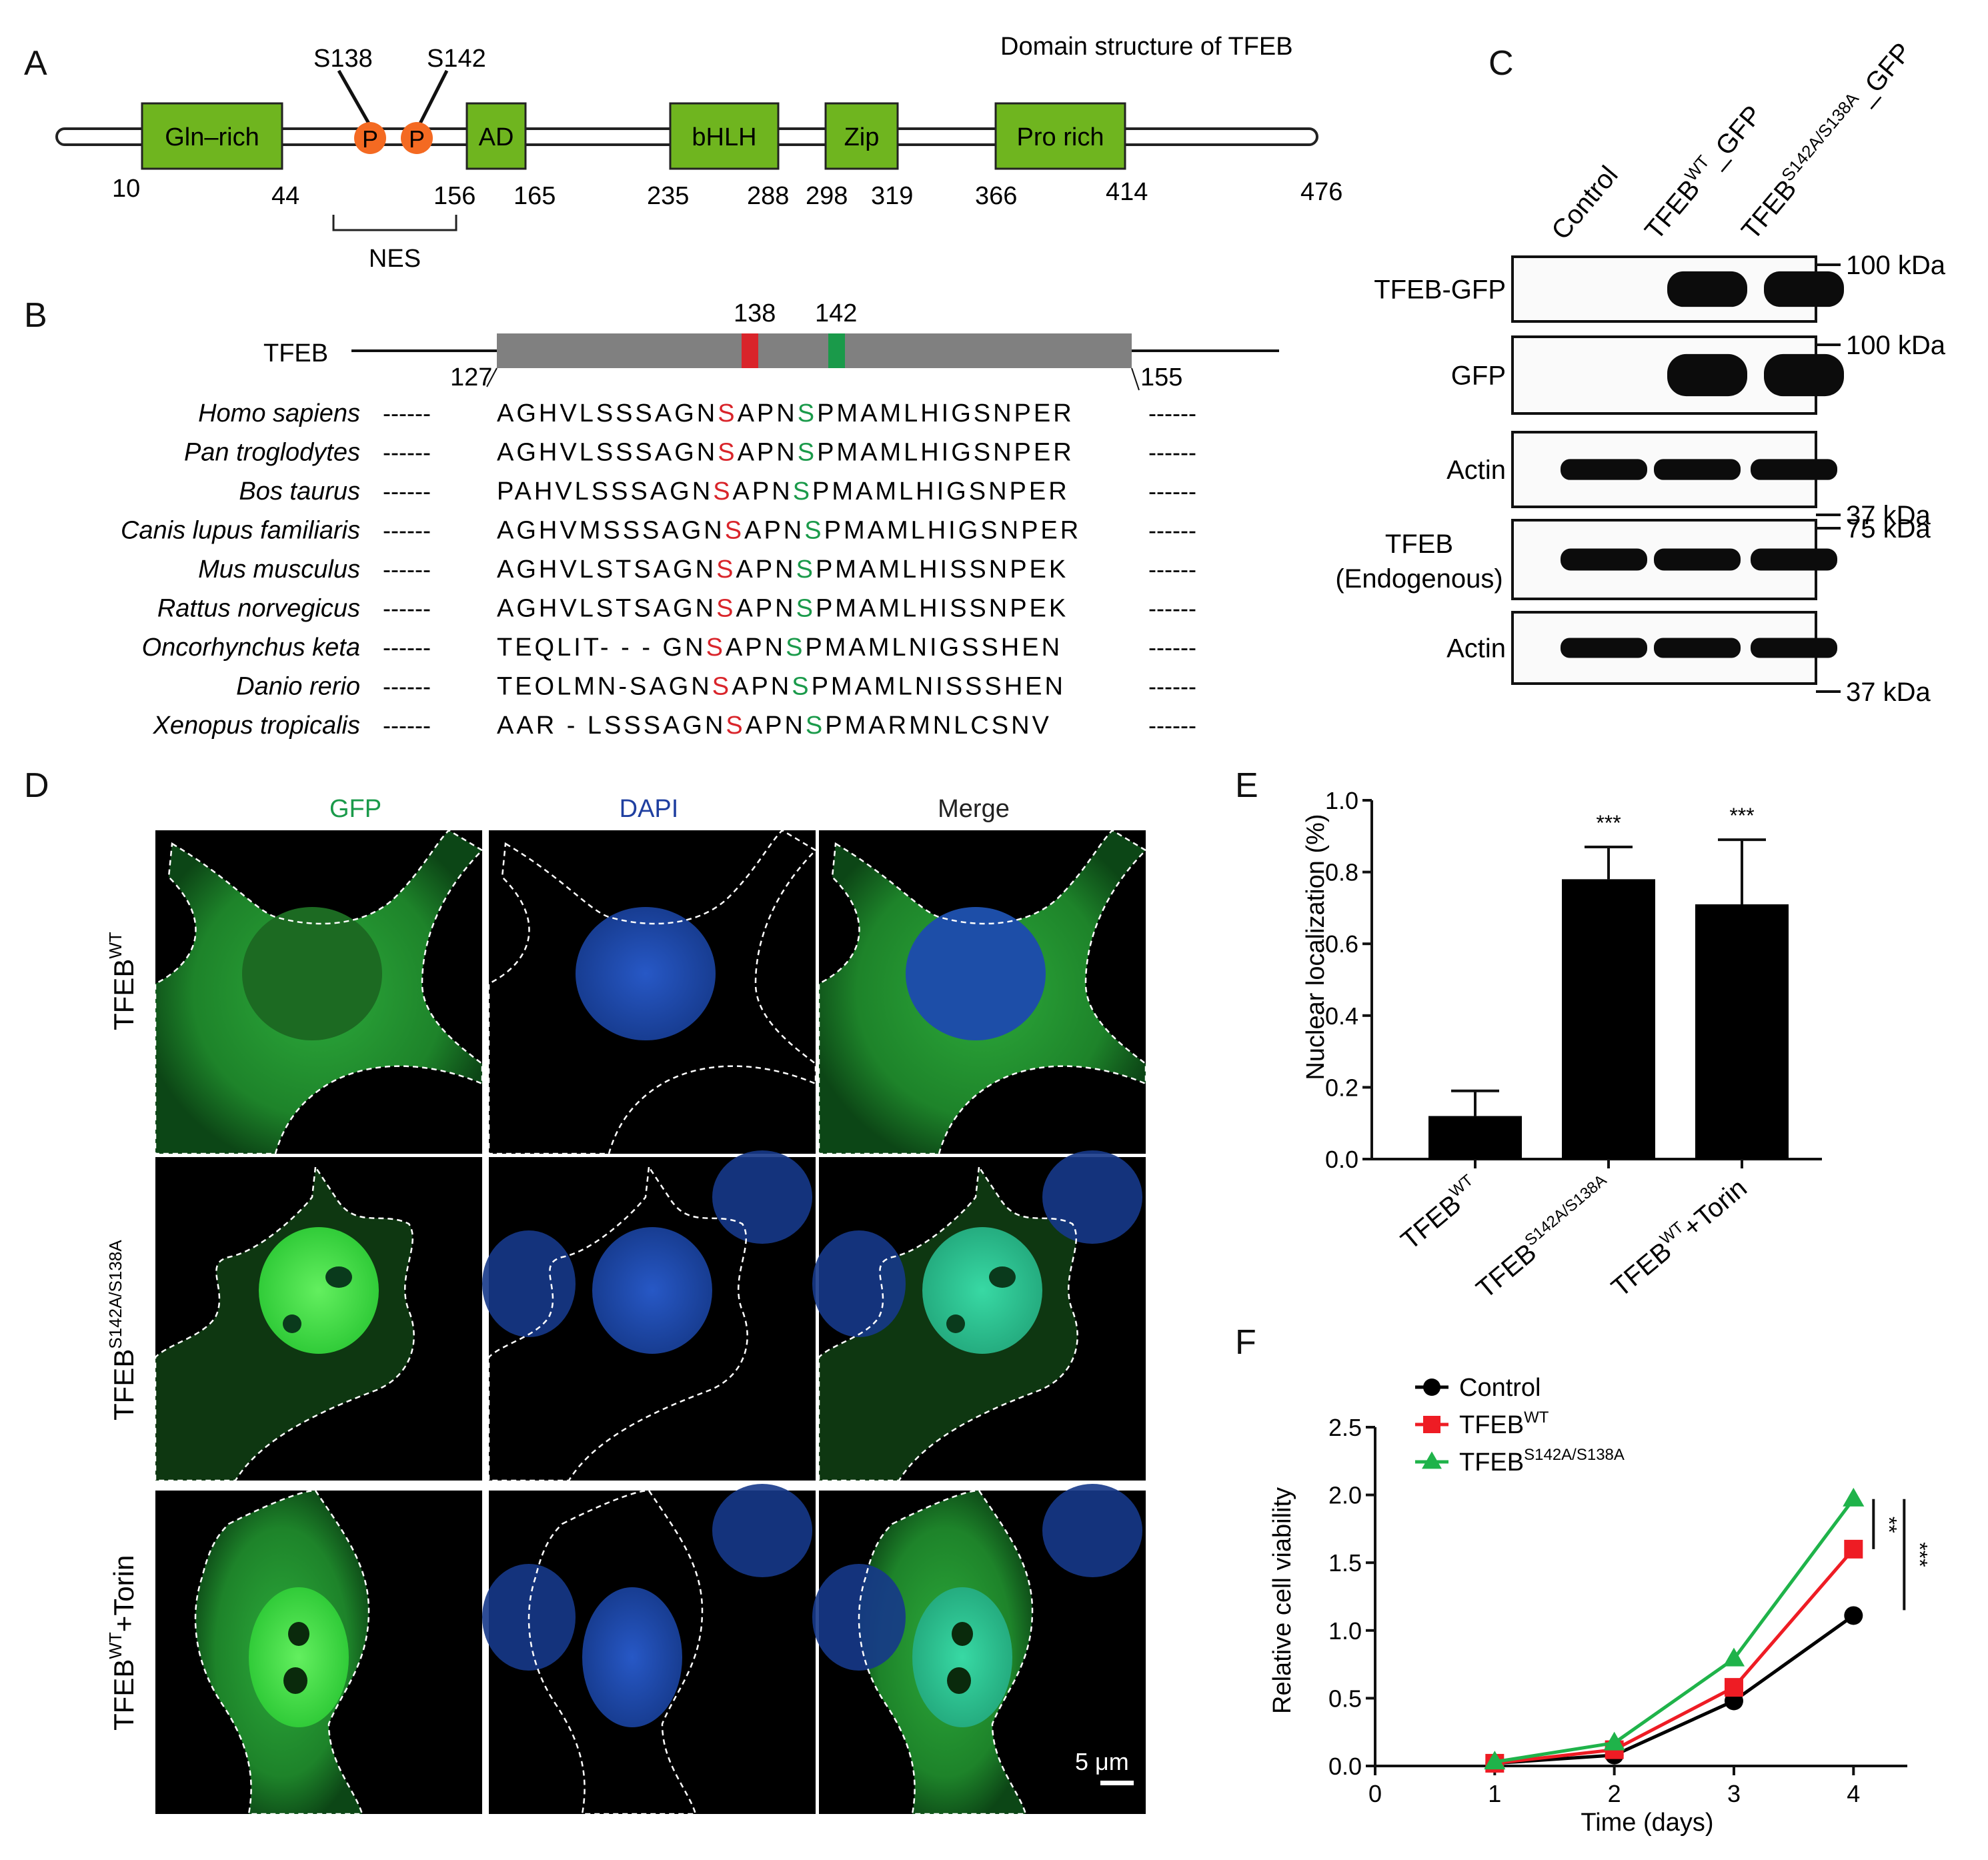 Image resolution: width=1988 pixels, height=1860 pixels. Describe the element at coordinates (298, 687) in the screenshot. I see `species-name: Danio rerio` at that location.